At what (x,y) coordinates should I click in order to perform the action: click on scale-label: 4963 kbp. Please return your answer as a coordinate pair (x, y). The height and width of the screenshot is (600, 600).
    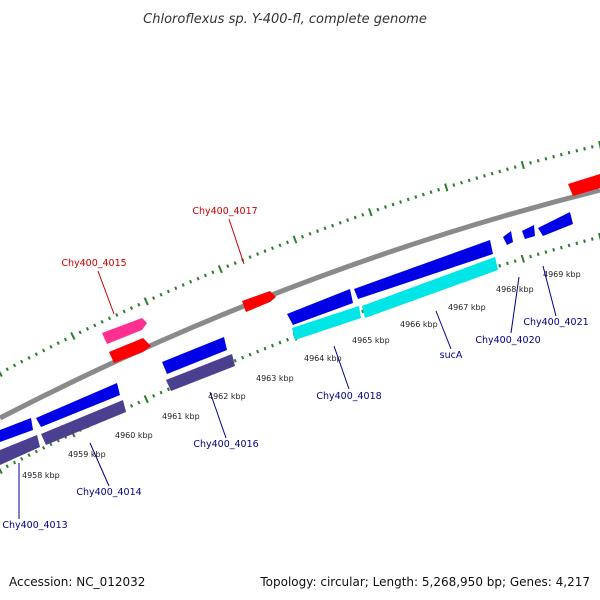
    Looking at the image, I should click on (275, 378).